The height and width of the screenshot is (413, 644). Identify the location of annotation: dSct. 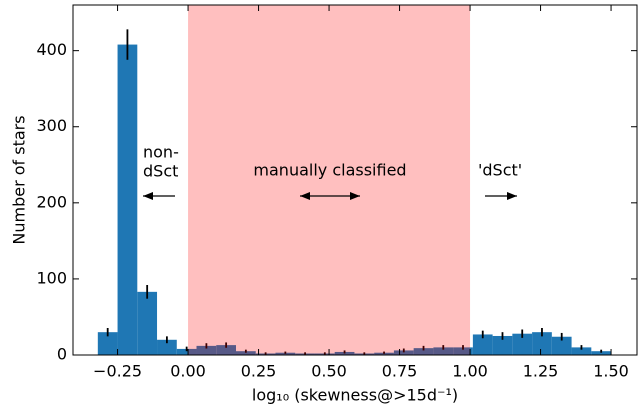
(160, 171).